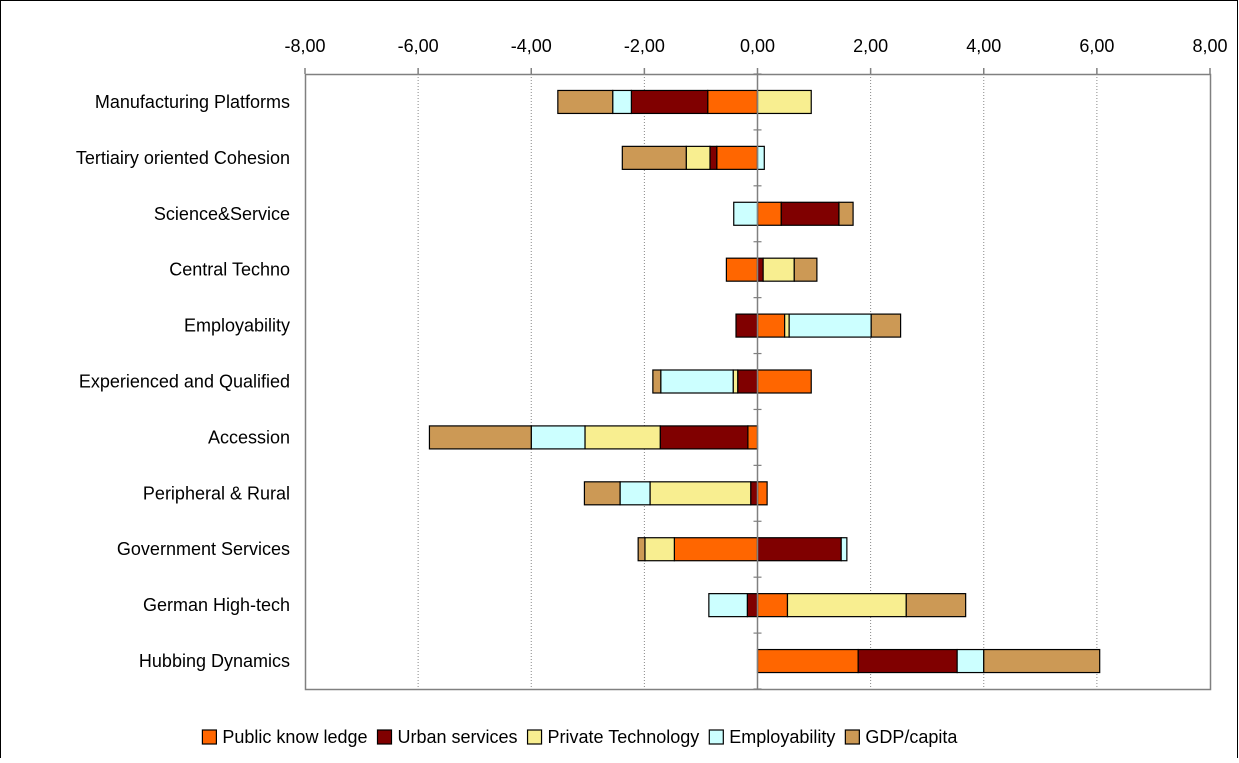 The width and height of the screenshot is (1239, 763). What do you see at coordinates (192, 102) in the screenshot?
I see `category-label: Manufacturing Platforms` at bounding box center [192, 102].